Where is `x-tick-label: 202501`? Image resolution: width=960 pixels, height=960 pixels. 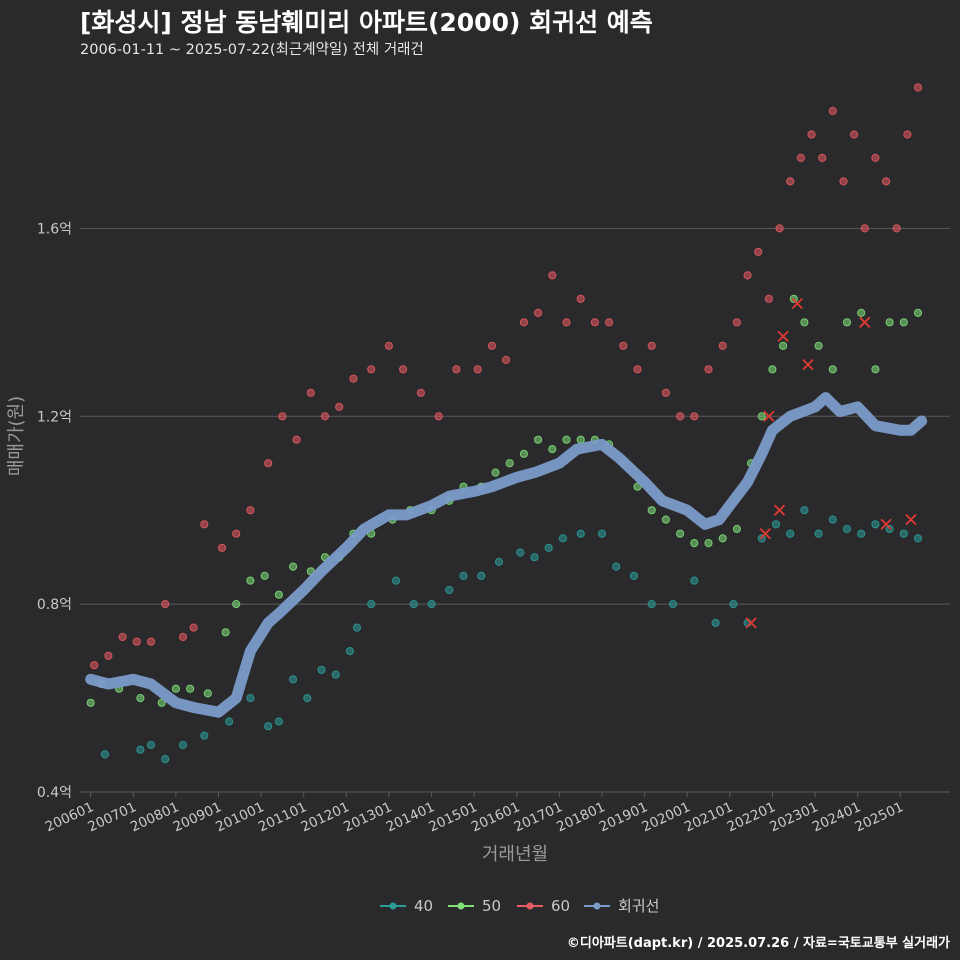
x-tick-label: 202501 is located at coordinates (878, 817).